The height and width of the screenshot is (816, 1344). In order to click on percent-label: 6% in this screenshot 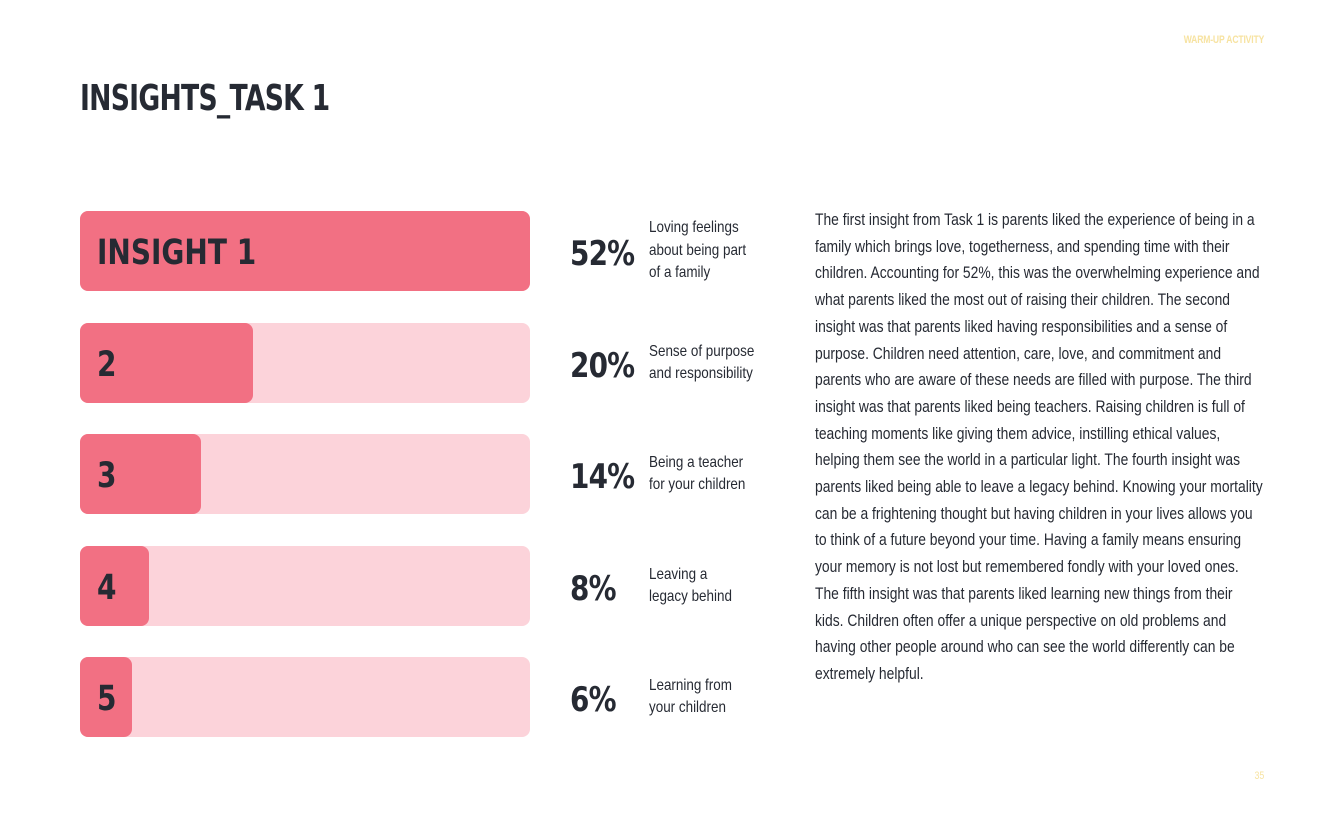, I will do `click(593, 700)`.